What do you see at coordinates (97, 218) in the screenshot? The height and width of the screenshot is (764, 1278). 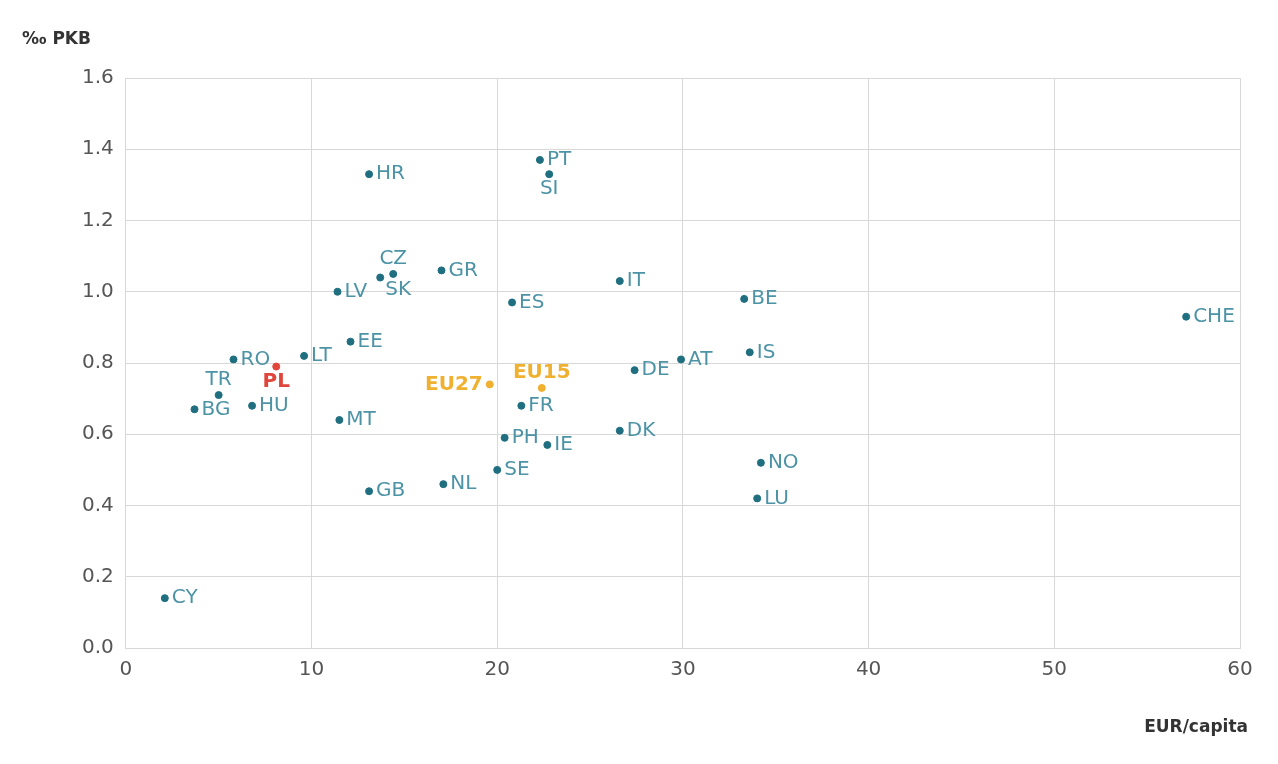 I see `y-tick-label: 1.2` at bounding box center [97, 218].